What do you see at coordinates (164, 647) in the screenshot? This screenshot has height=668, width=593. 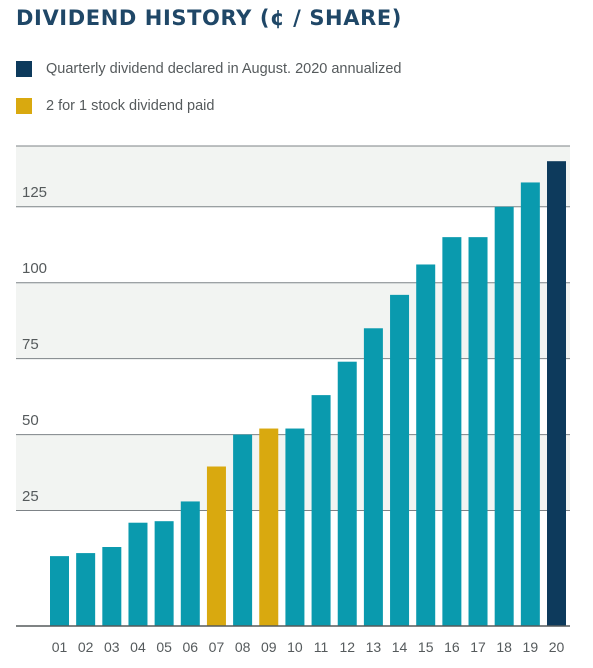 I see `x-tick-label-05: 05` at bounding box center [164, 647].